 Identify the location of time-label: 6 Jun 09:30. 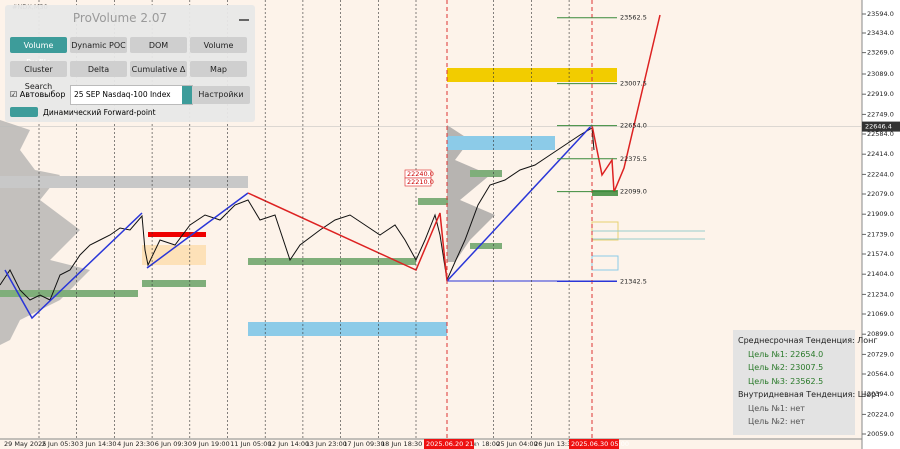
(173, 444).